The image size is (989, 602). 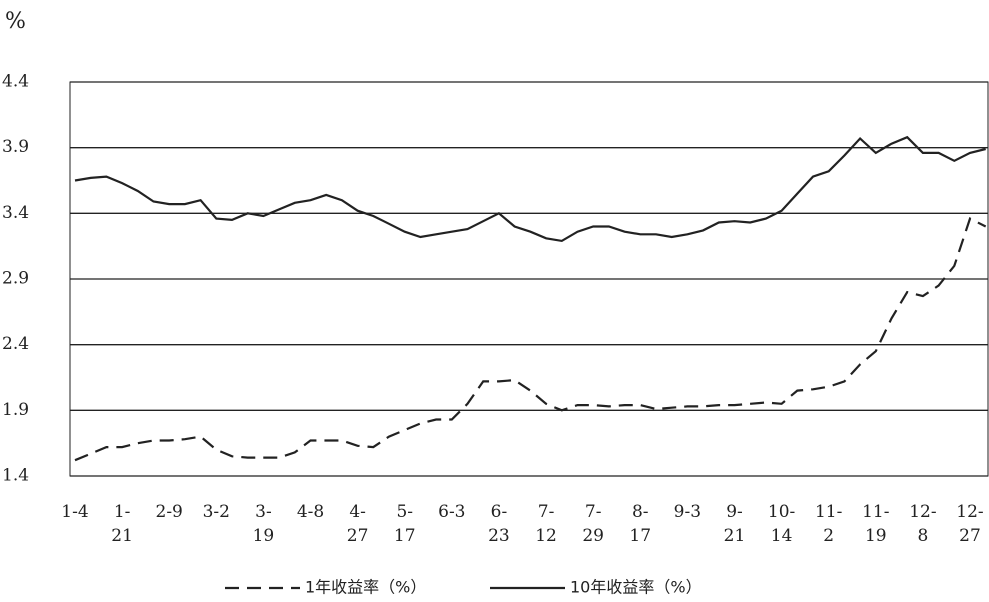 I want to click on x-tick-label: 1-4, so click(x=75, y=512).